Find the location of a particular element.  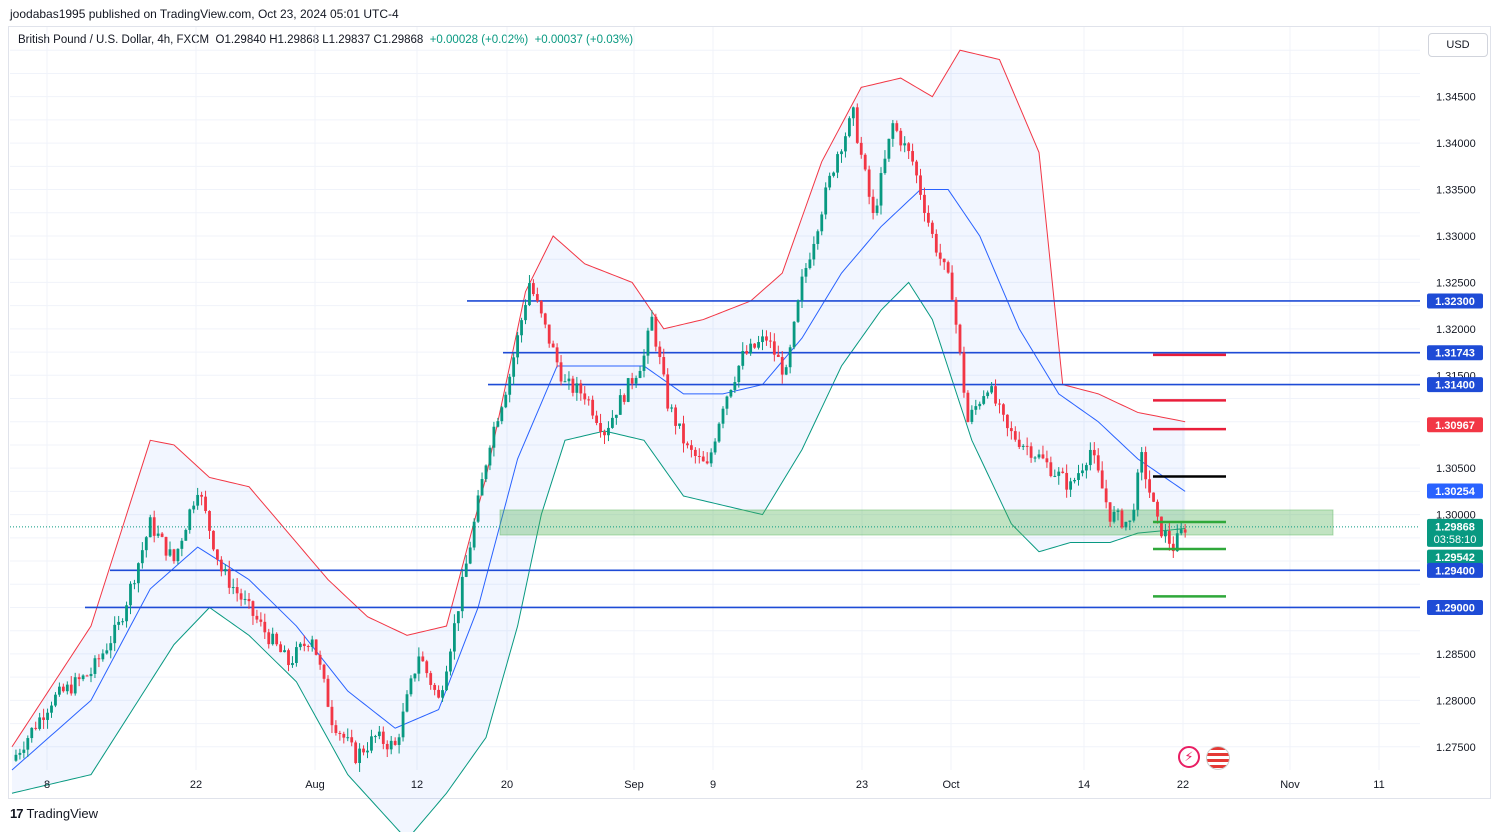

ohlc-values: O1.29840 H1.29868 L1.29837 C1.29868 is located at coordinates (319, 40).